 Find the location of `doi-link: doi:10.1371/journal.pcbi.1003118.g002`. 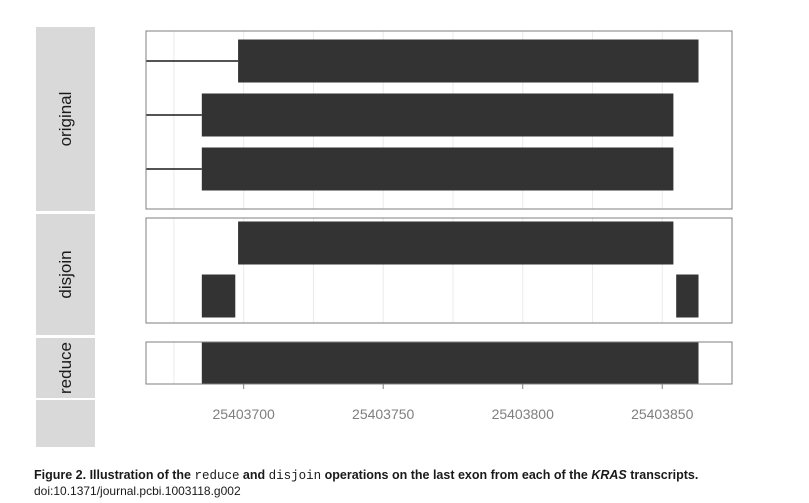

doi-link: doi:10.1371/journal.pcbi.1003118.g002 is located at coordinates (137, 491).